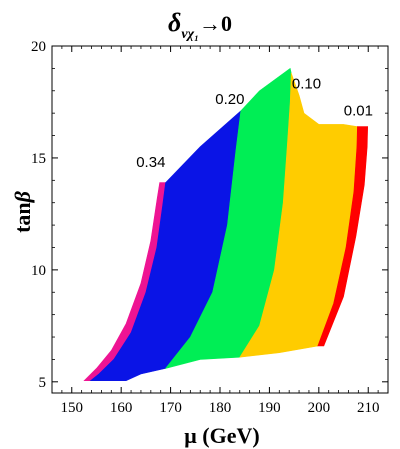 This screenshot has height=449, width=400. Describe the element at coordinates (368, 408) in the screenshot. I see `x-tick-label: 210` at that location.